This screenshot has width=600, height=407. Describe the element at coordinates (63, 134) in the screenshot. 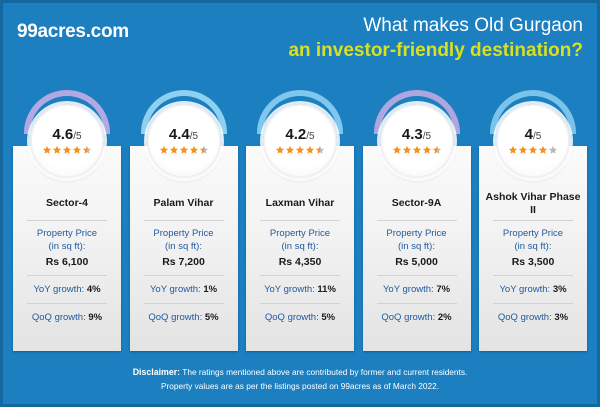

I see `rating-value: 4.6` at that location.